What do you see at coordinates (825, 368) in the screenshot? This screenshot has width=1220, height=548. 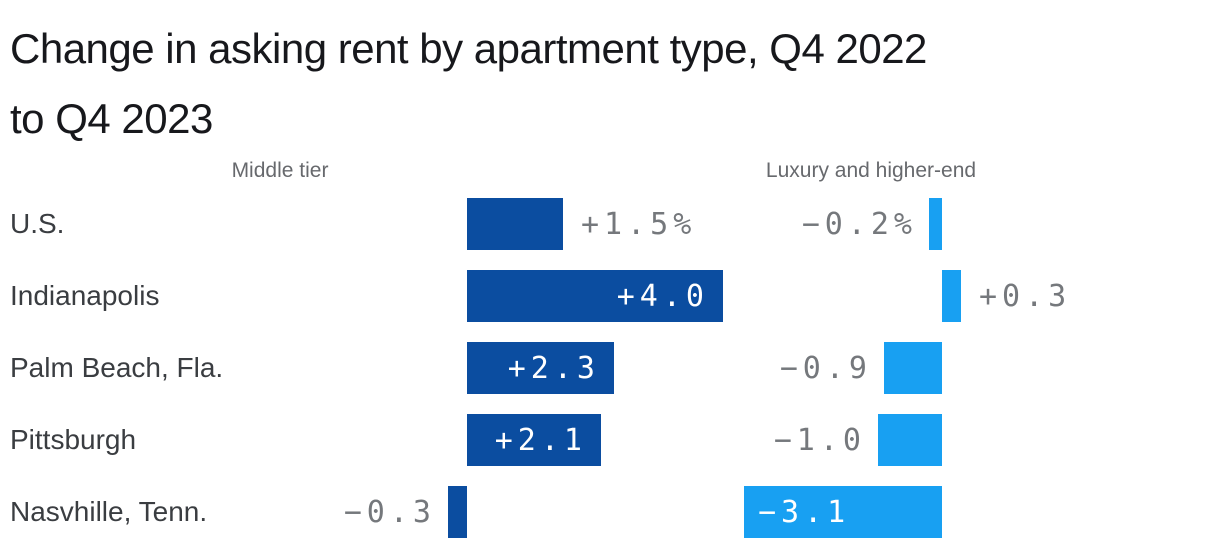 I see `value-label: −0.9` at bounding box center [825, 368].